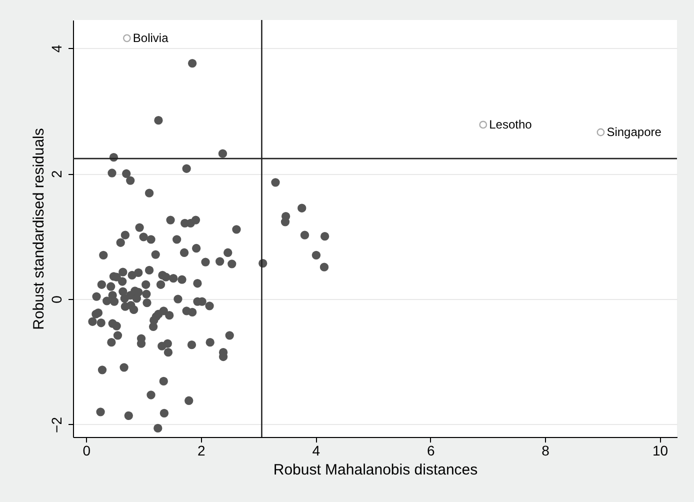  I want to click on x-tick-label: 2, so click(202, 450).